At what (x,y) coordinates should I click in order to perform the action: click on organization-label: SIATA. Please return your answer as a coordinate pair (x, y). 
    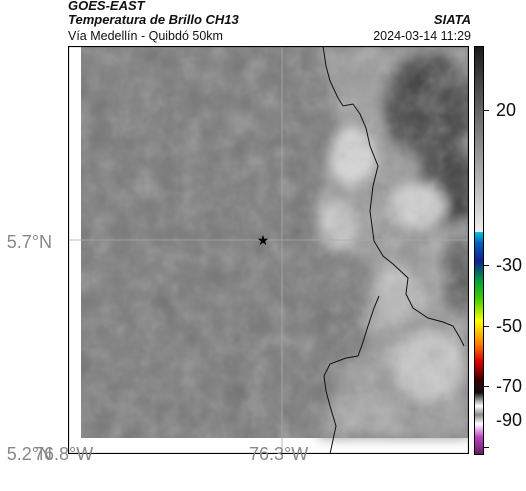
    Looking at the image, I should click on (452, 19).